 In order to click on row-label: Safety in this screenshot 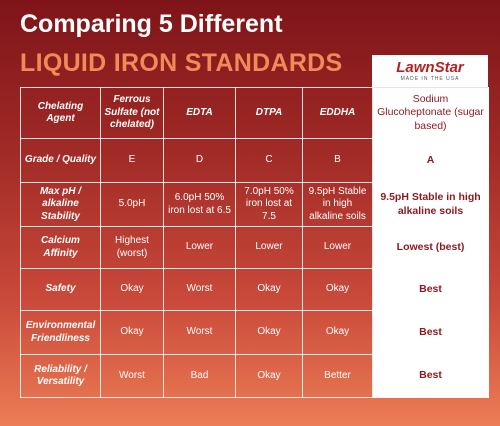, I will do `click(60, 289)`.